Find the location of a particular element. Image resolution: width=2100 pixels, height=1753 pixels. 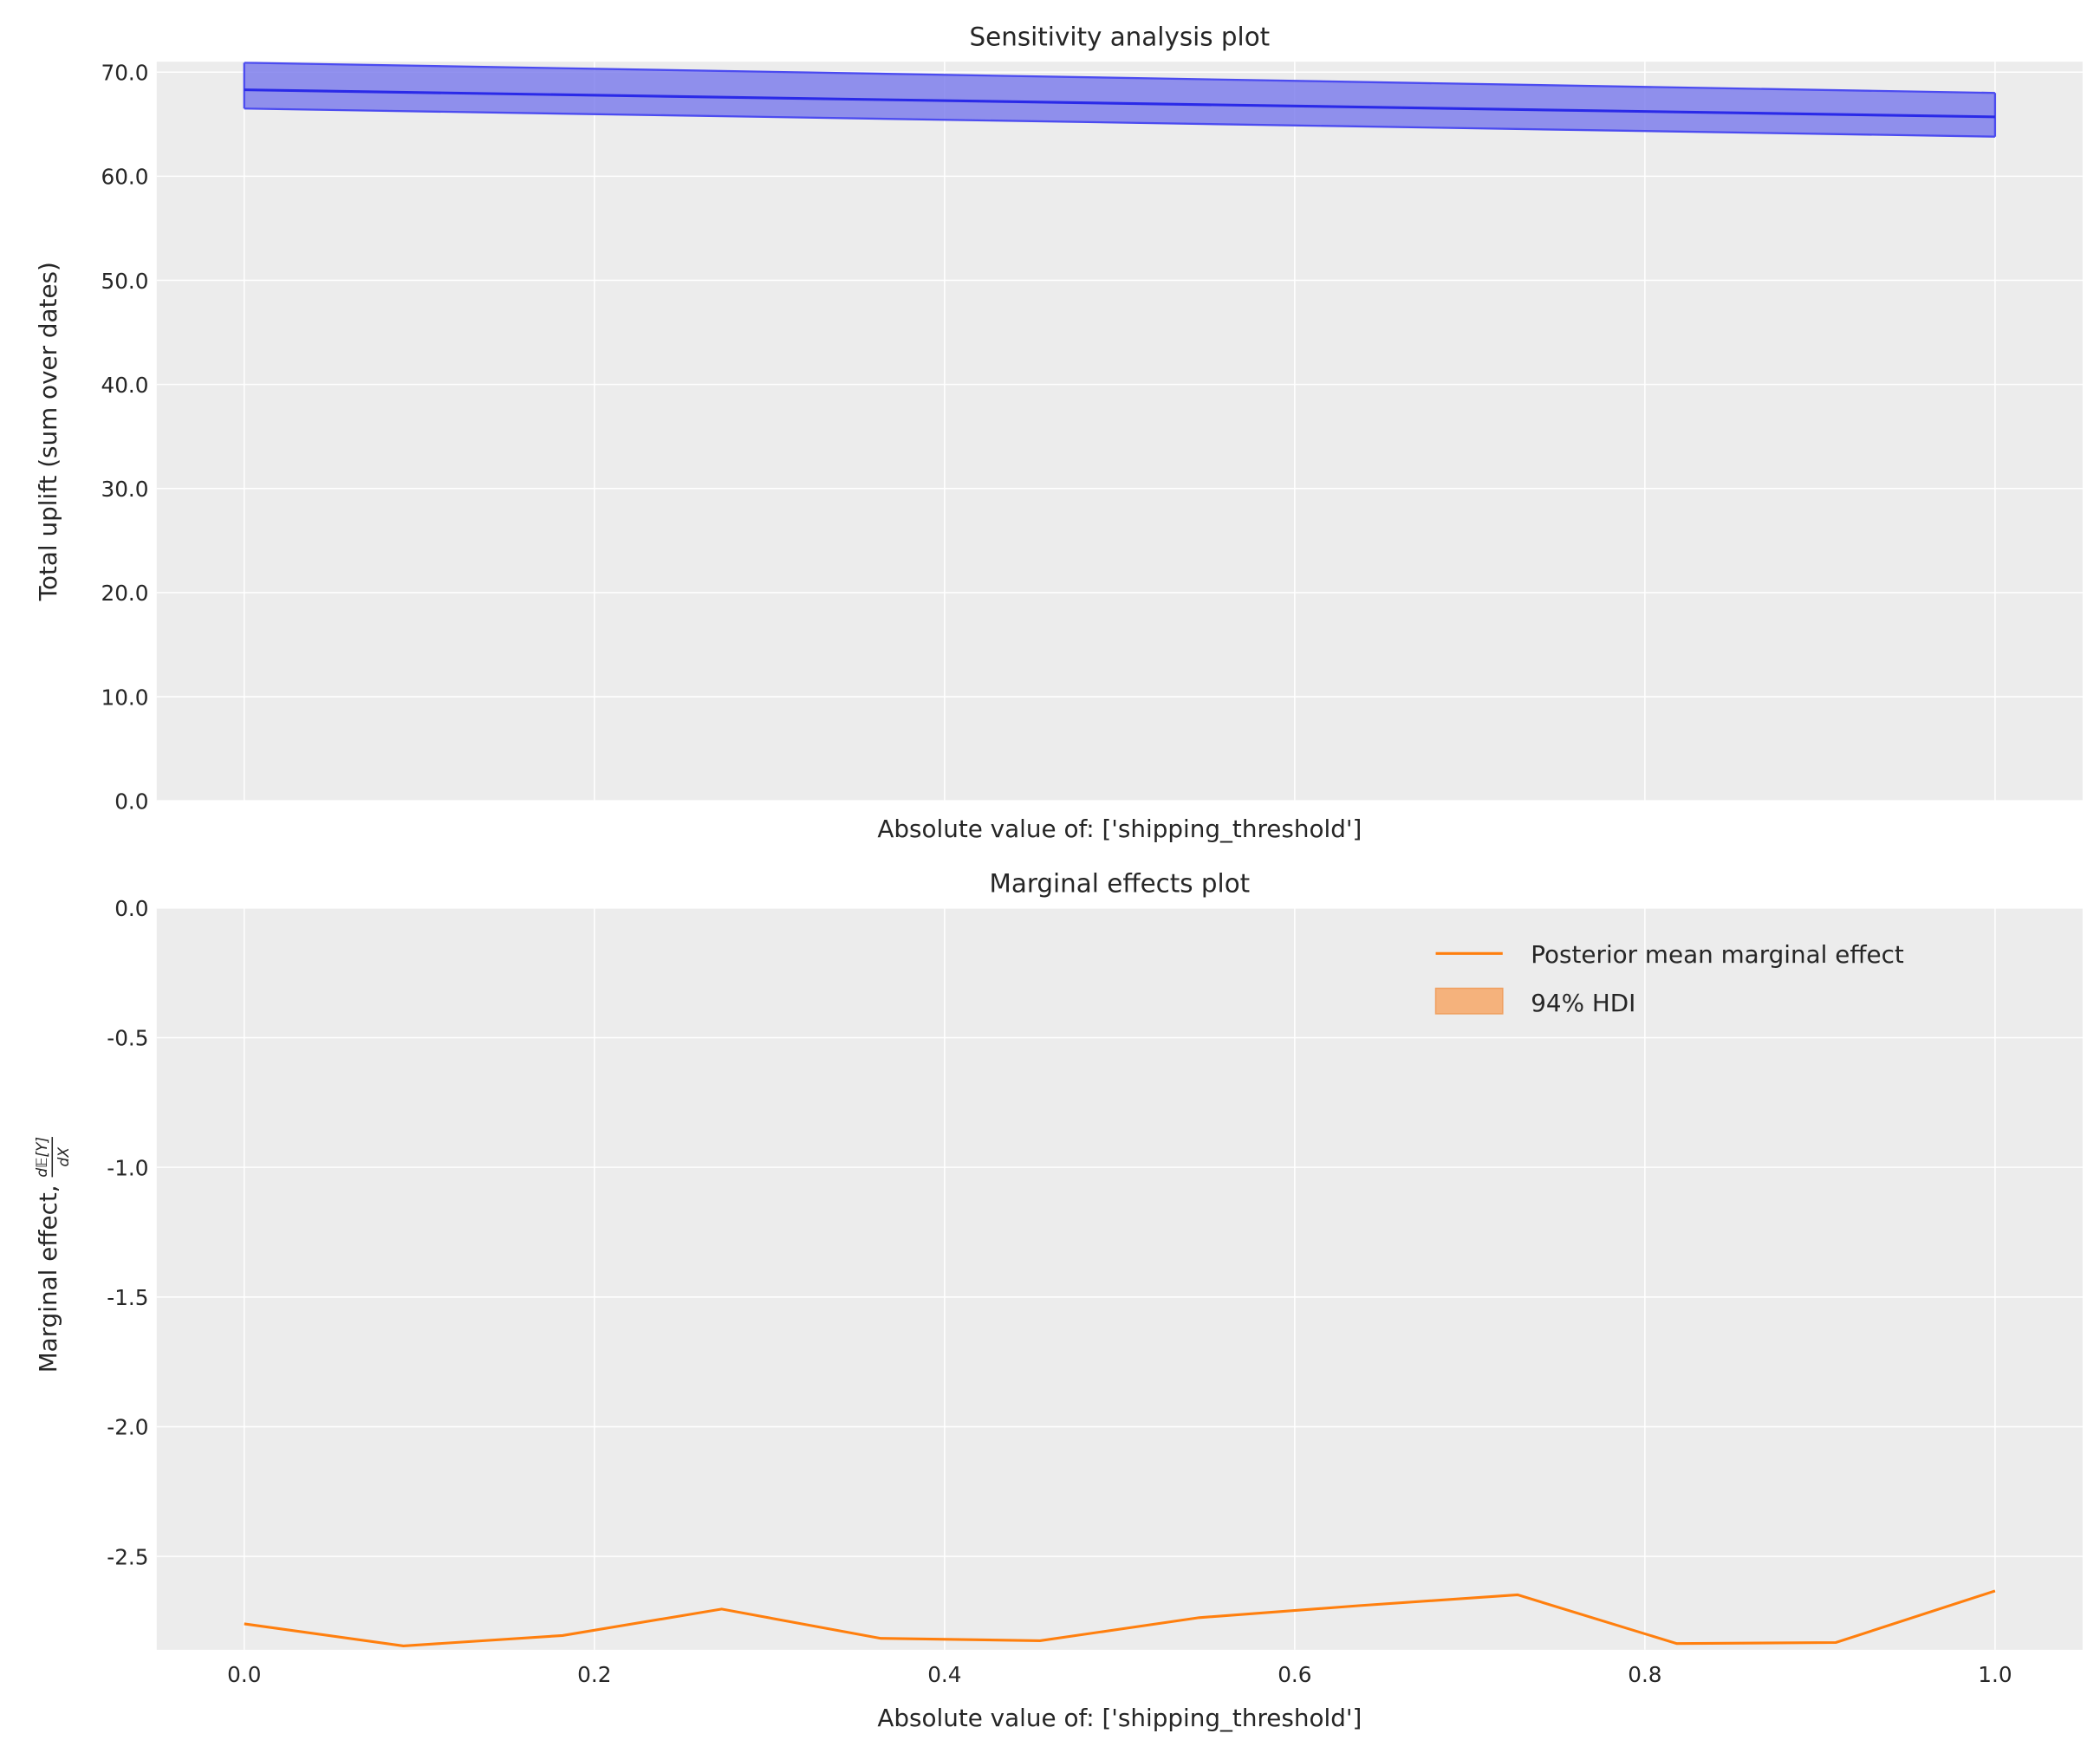

x-tick-label: 0.0 is located at coordinates (244, 1675).